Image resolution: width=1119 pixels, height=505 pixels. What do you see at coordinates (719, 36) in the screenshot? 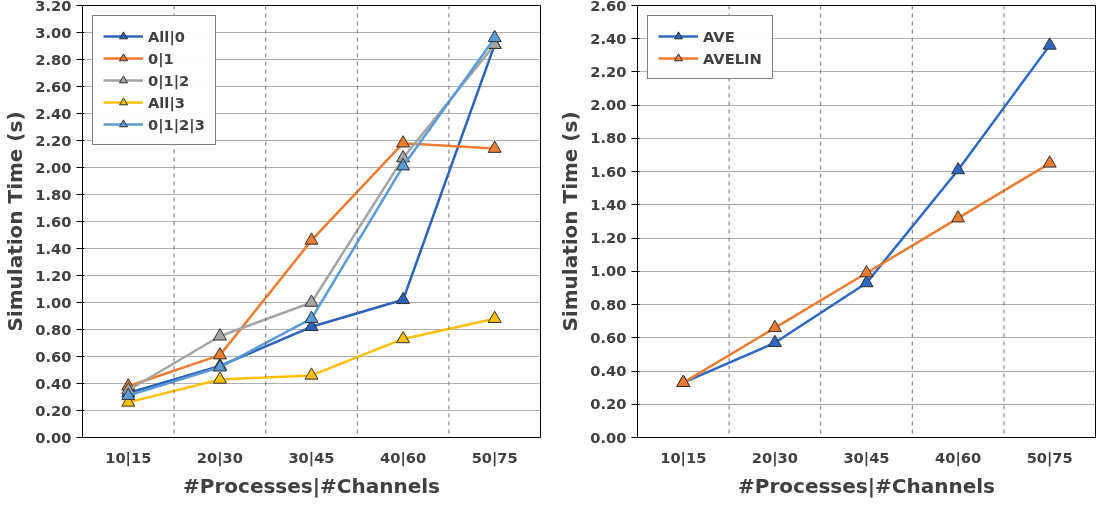
I see `legend-label: AVE` at bounding box center [719, 36].